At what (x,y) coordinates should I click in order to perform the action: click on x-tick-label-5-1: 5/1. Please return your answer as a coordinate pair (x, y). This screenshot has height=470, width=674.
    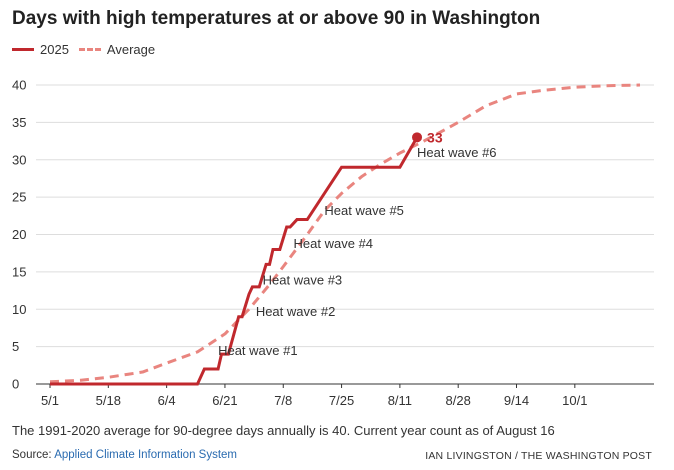
    Looking at the image, I should click on (50, 400).